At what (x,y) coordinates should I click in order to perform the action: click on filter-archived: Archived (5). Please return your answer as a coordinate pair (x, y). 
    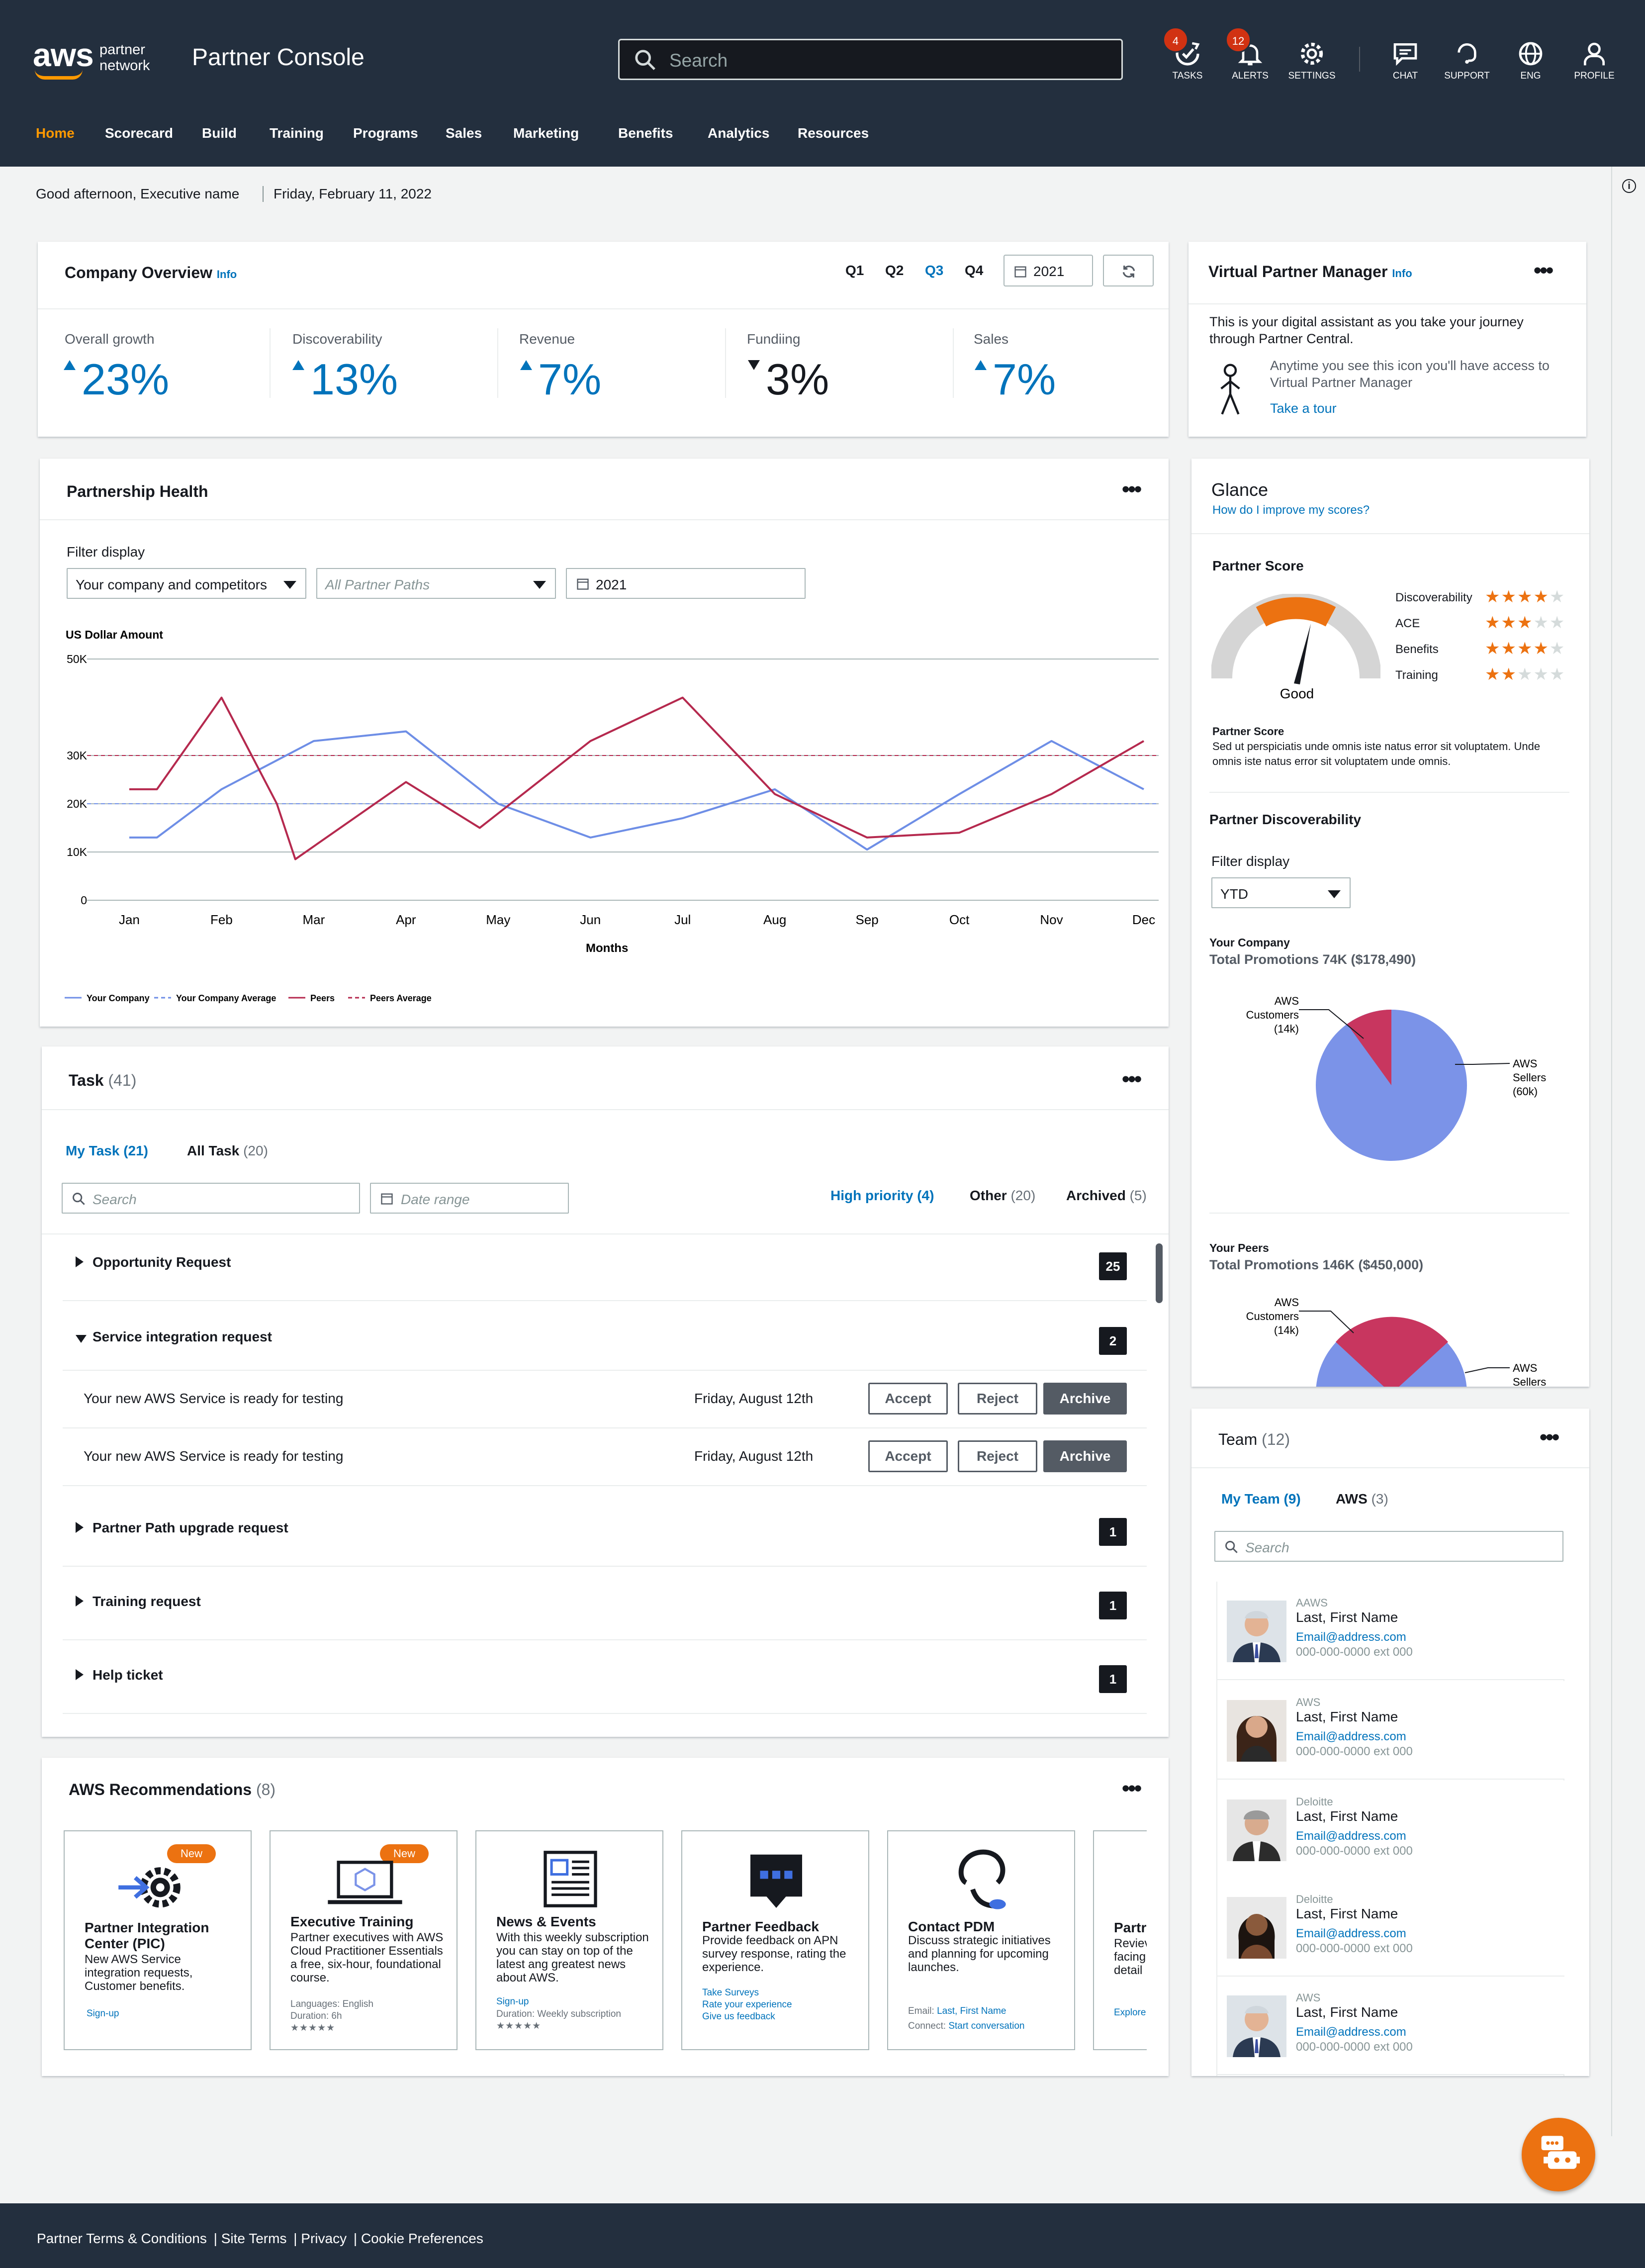
    Looking at the image, I should click on (1106, 1195).